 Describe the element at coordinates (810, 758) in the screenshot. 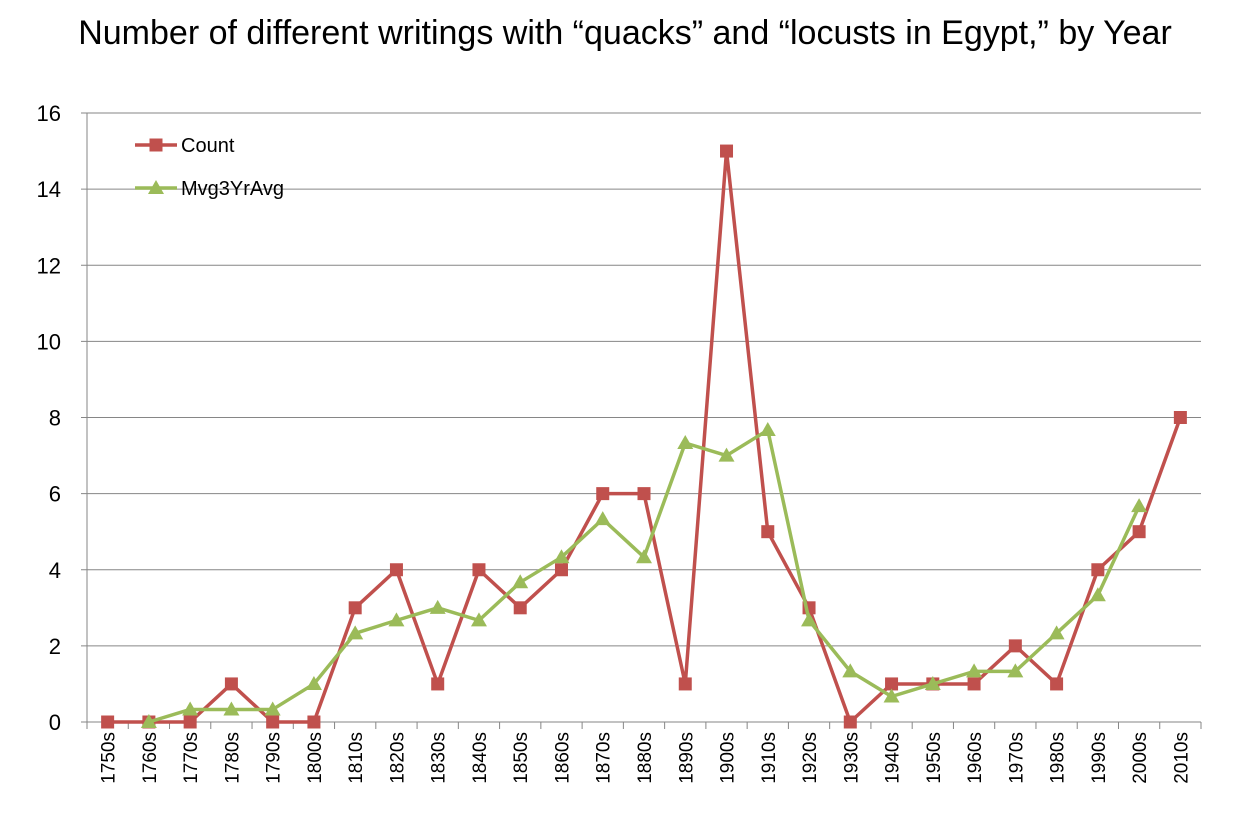

I see `x-tick-label: 1920s` at that location.